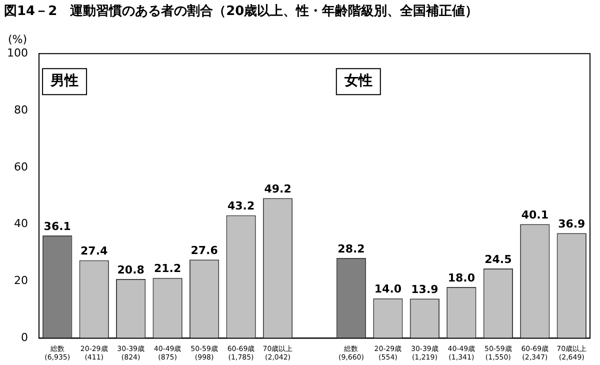 This screenshot has width=600, height=365. What do you see at coordinates (94, 251) in the screenshot?
I see `data-label: 27.4` at bounding box center [94, 251].